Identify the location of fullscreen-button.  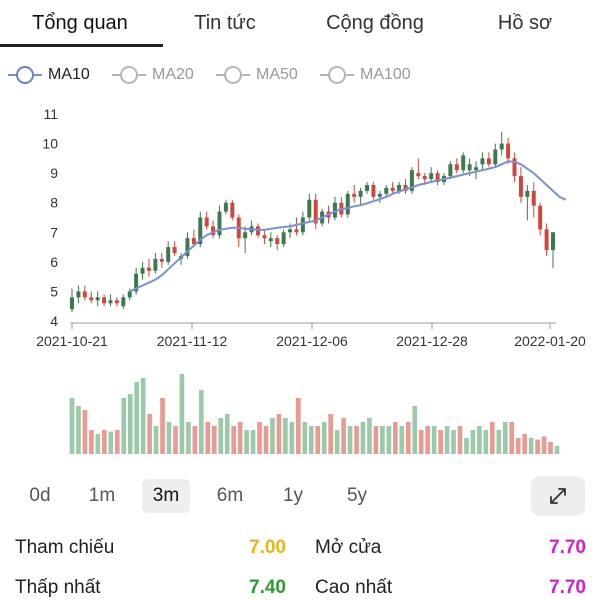
(558, 496).